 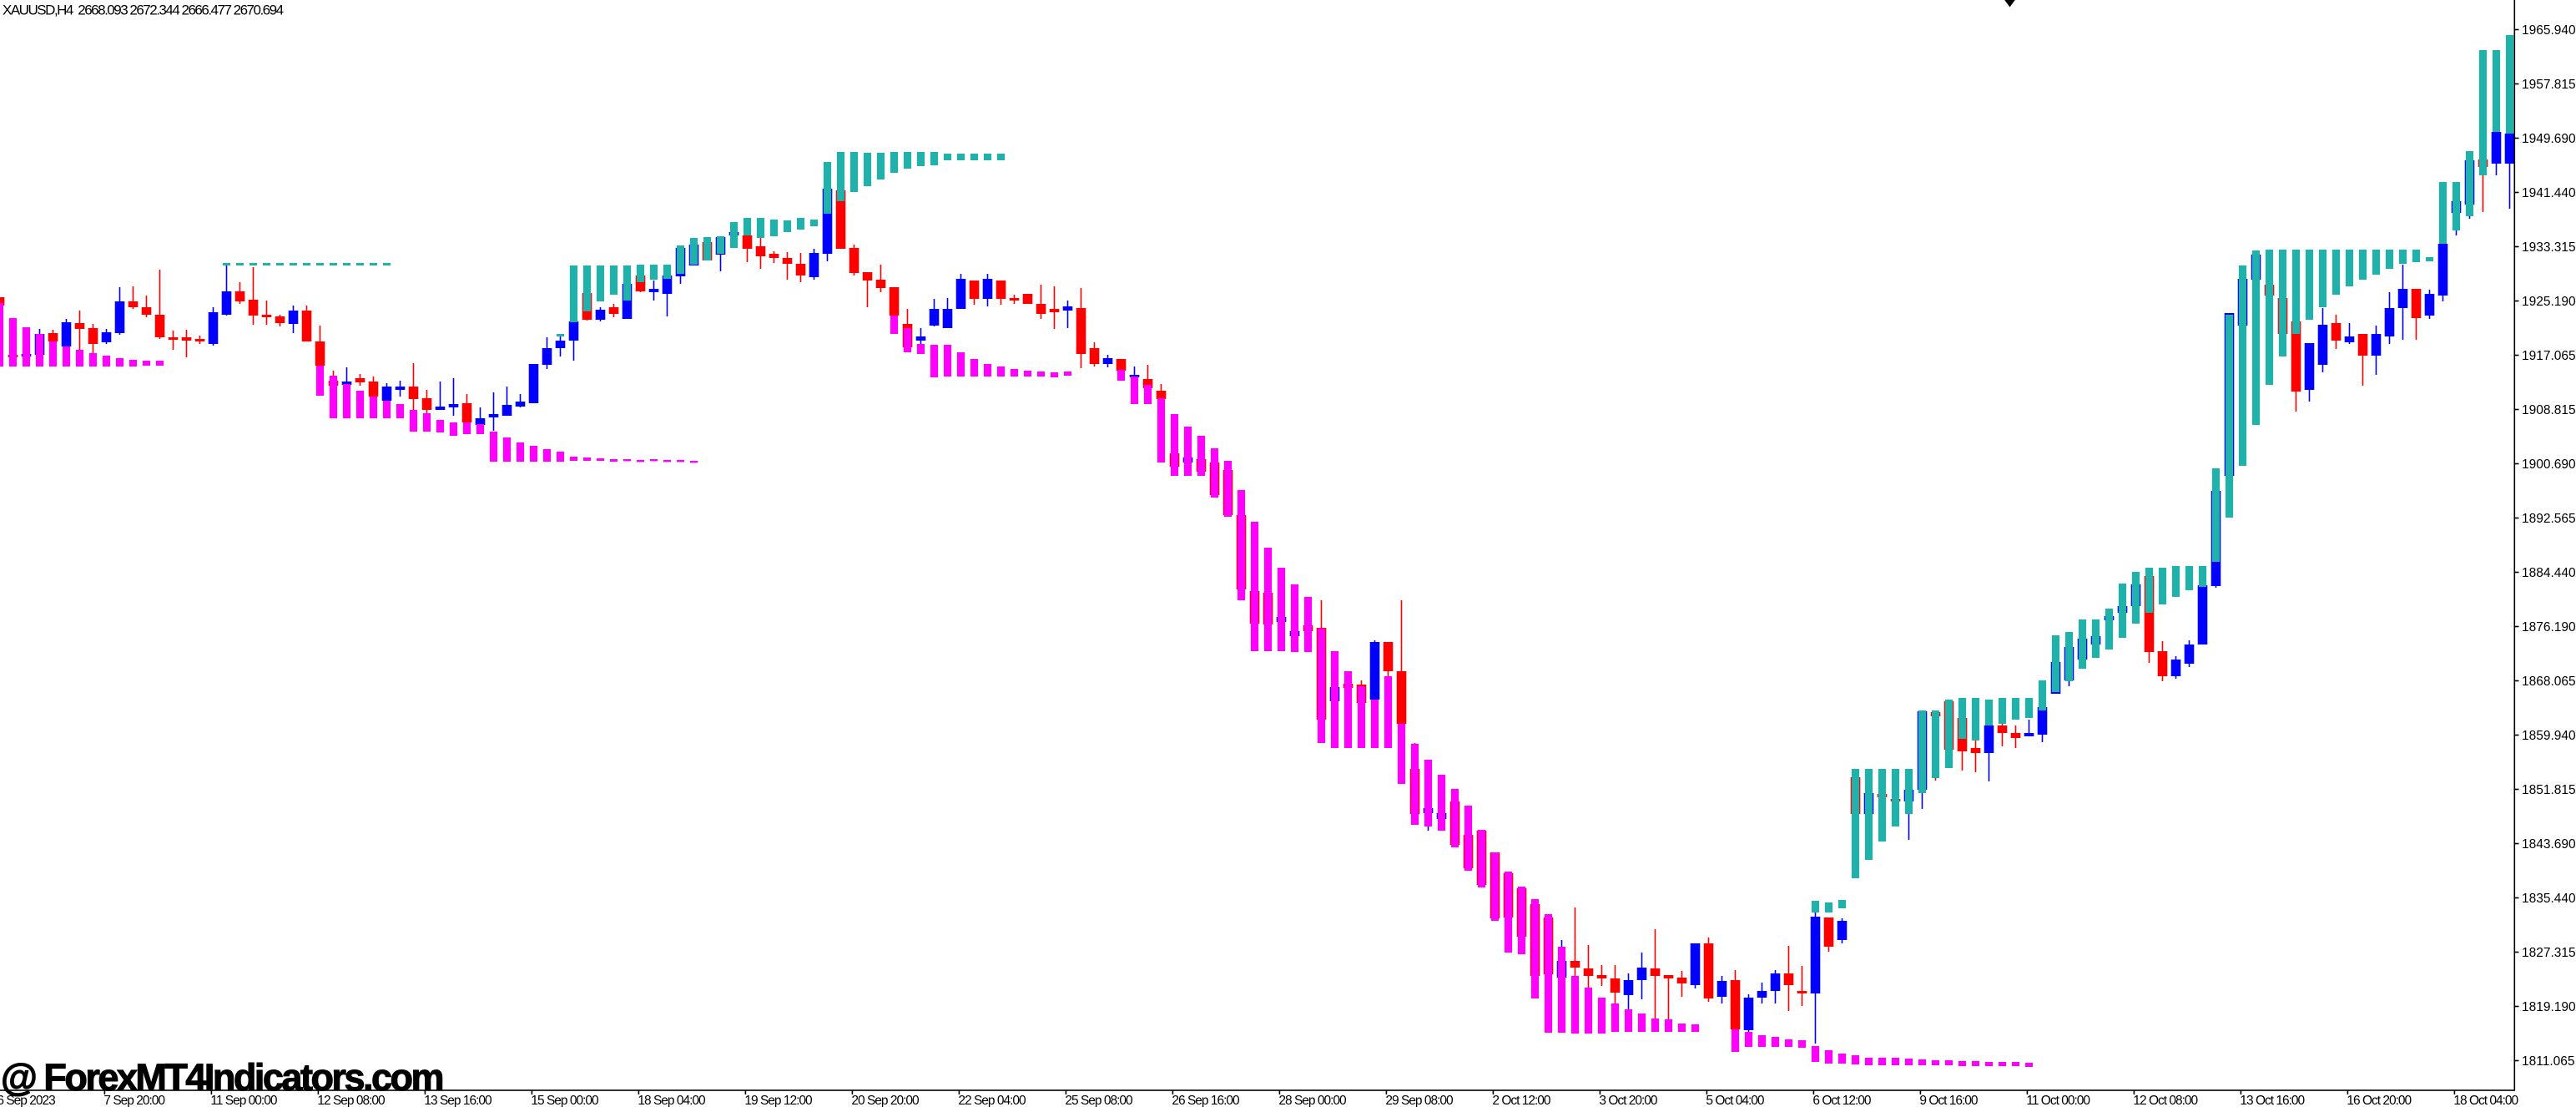 I want to click on svg-text: 11 Oct 00:00, so click(x=2058, y=1101).